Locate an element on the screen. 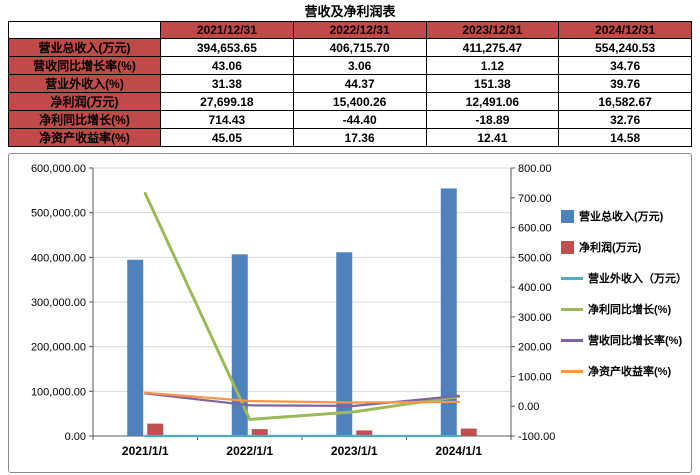  table-cell: 14.58 is located at coordinates (625, 137).